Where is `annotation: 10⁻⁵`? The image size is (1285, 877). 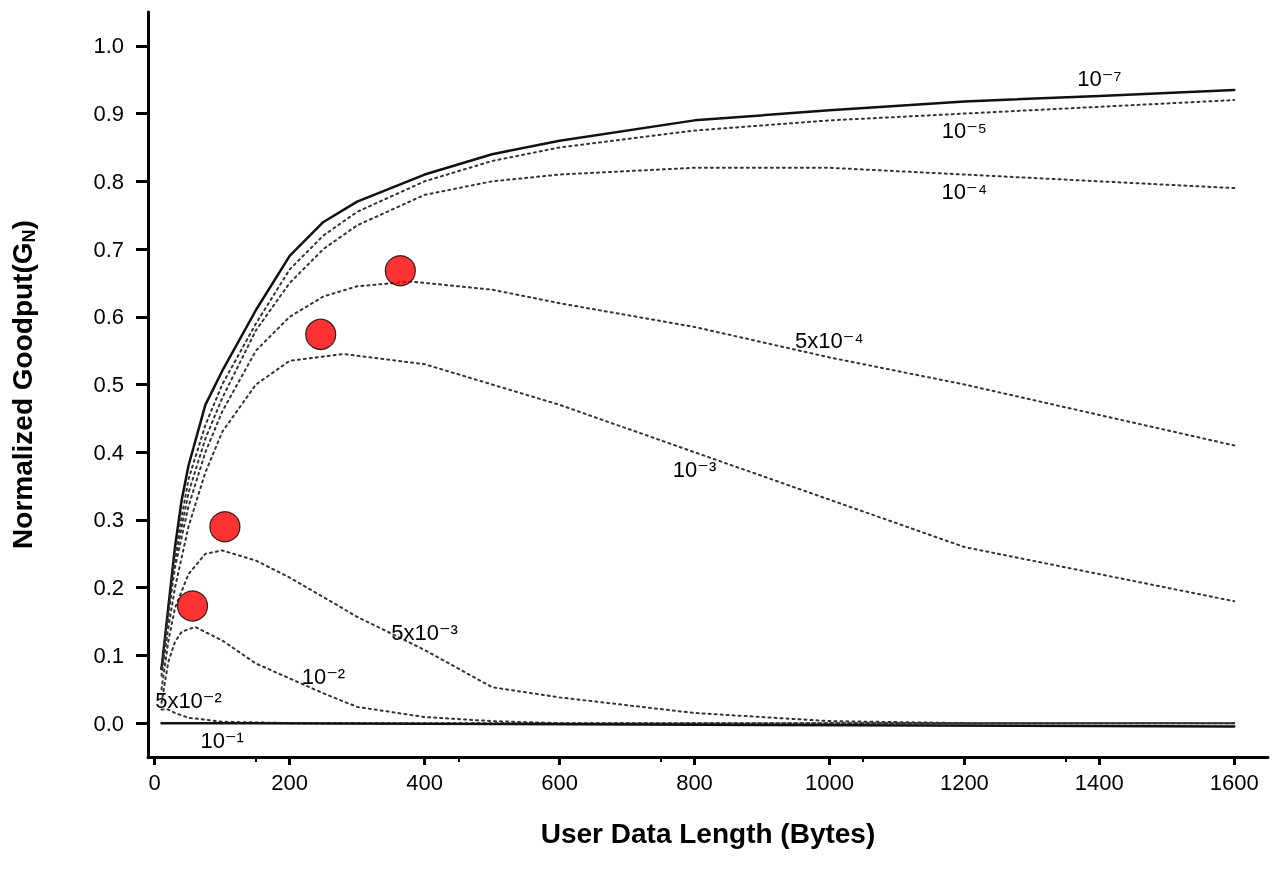
annotation: 10⁻⁵ is located at coordinates (964, 131).